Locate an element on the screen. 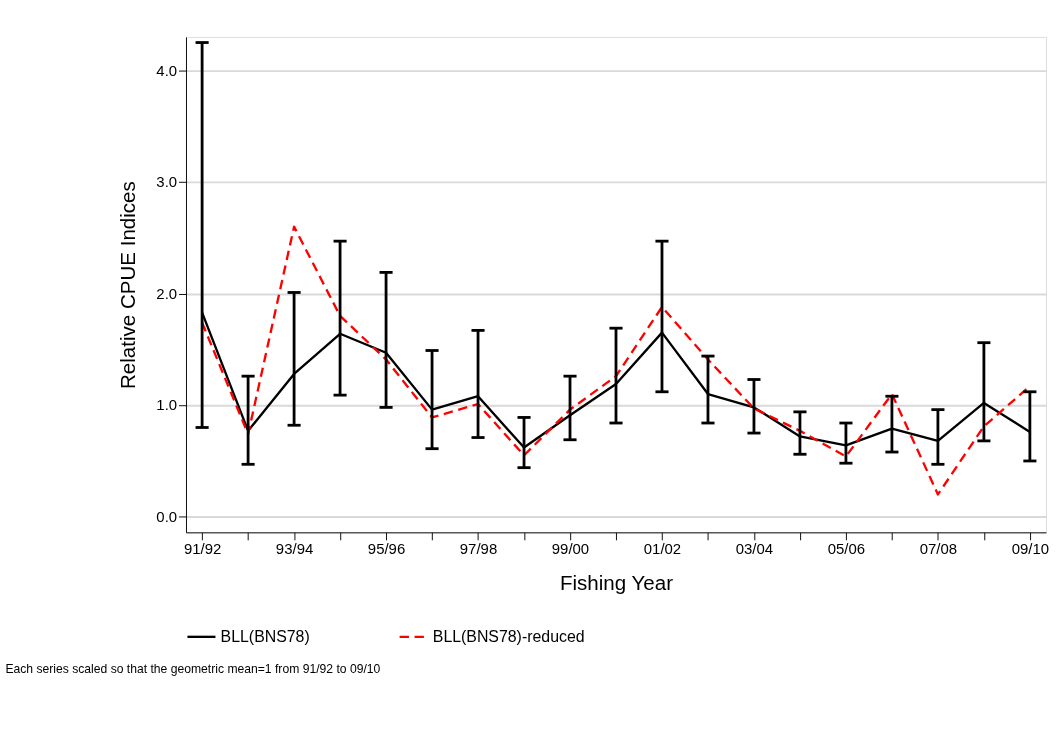 The height and width of the screenshot is (747, 1060). x-tick-label: 03/04 is located at coordinates (754, 549).